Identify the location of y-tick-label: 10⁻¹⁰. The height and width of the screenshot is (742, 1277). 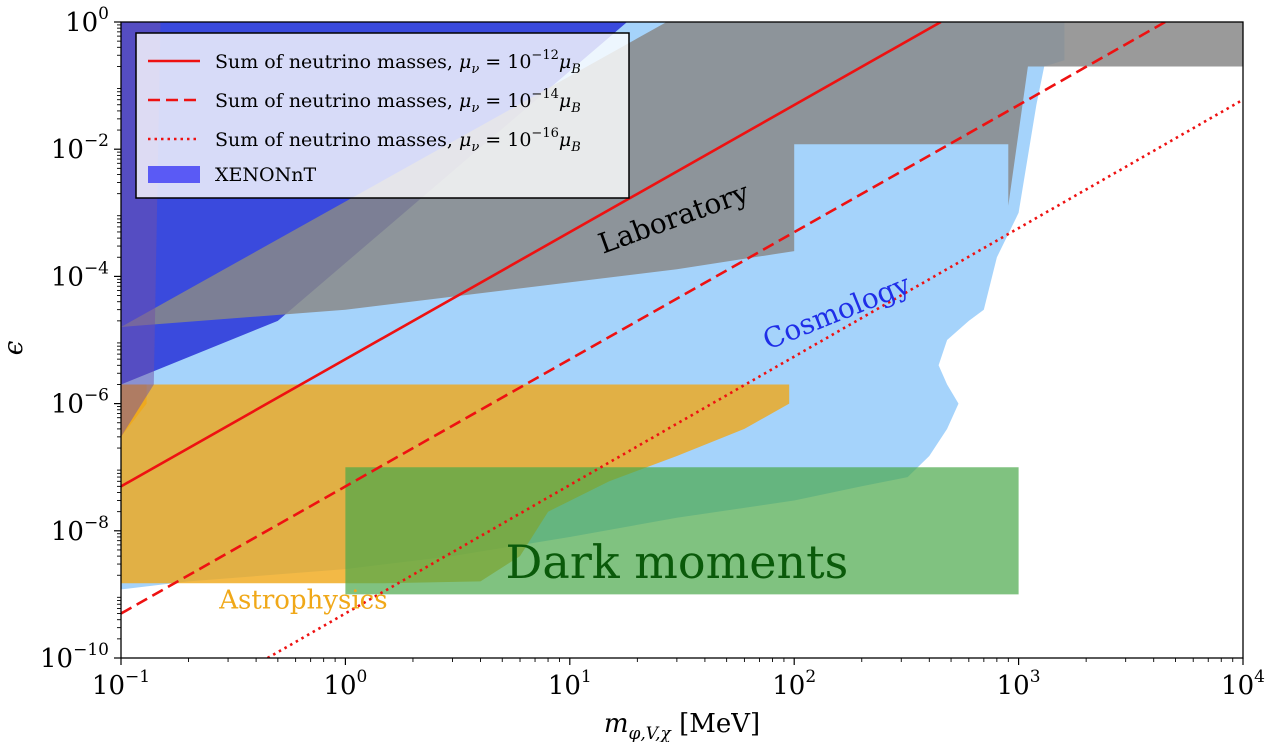
(74, 657).